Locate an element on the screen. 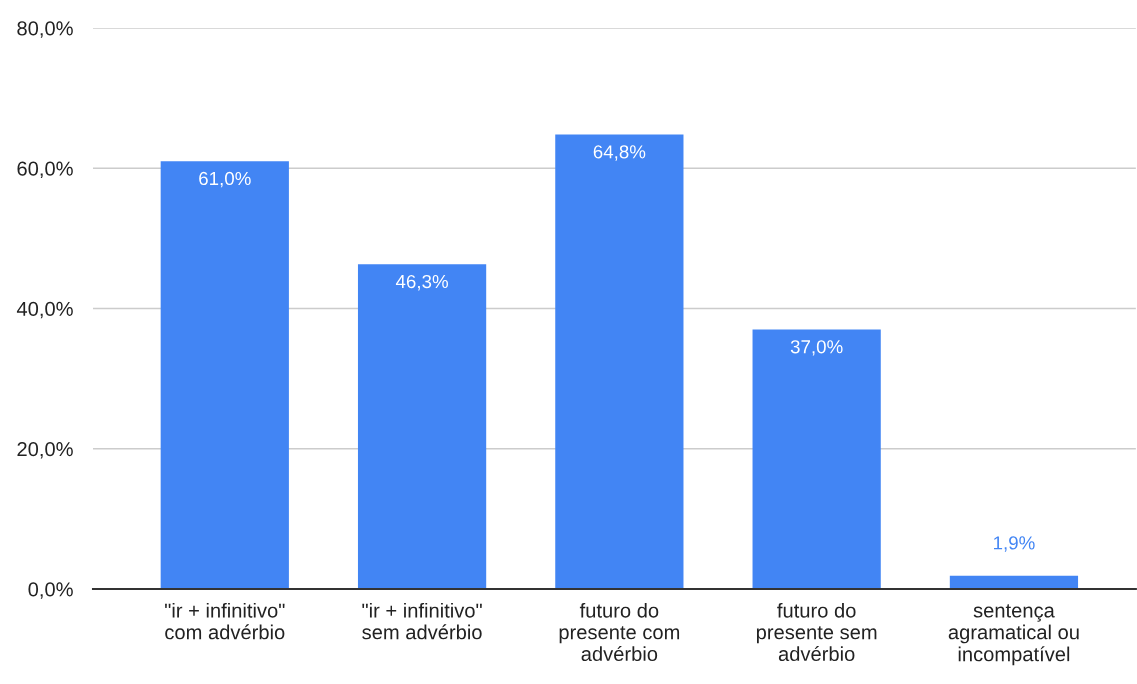 The height and width of the screenshot is (684, 1137). x-tick-label: "ir + infinitivo" sem advérbio is located at coordinates (422, 621).